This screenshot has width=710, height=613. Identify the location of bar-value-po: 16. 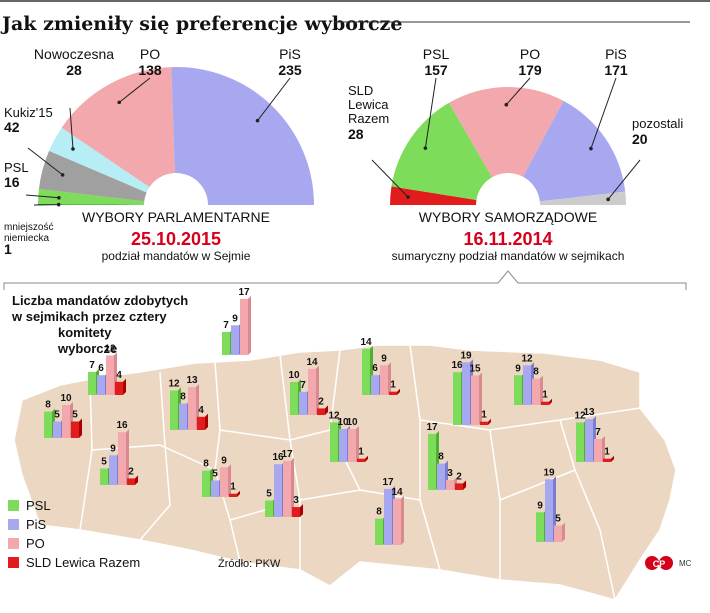
(122, 425).